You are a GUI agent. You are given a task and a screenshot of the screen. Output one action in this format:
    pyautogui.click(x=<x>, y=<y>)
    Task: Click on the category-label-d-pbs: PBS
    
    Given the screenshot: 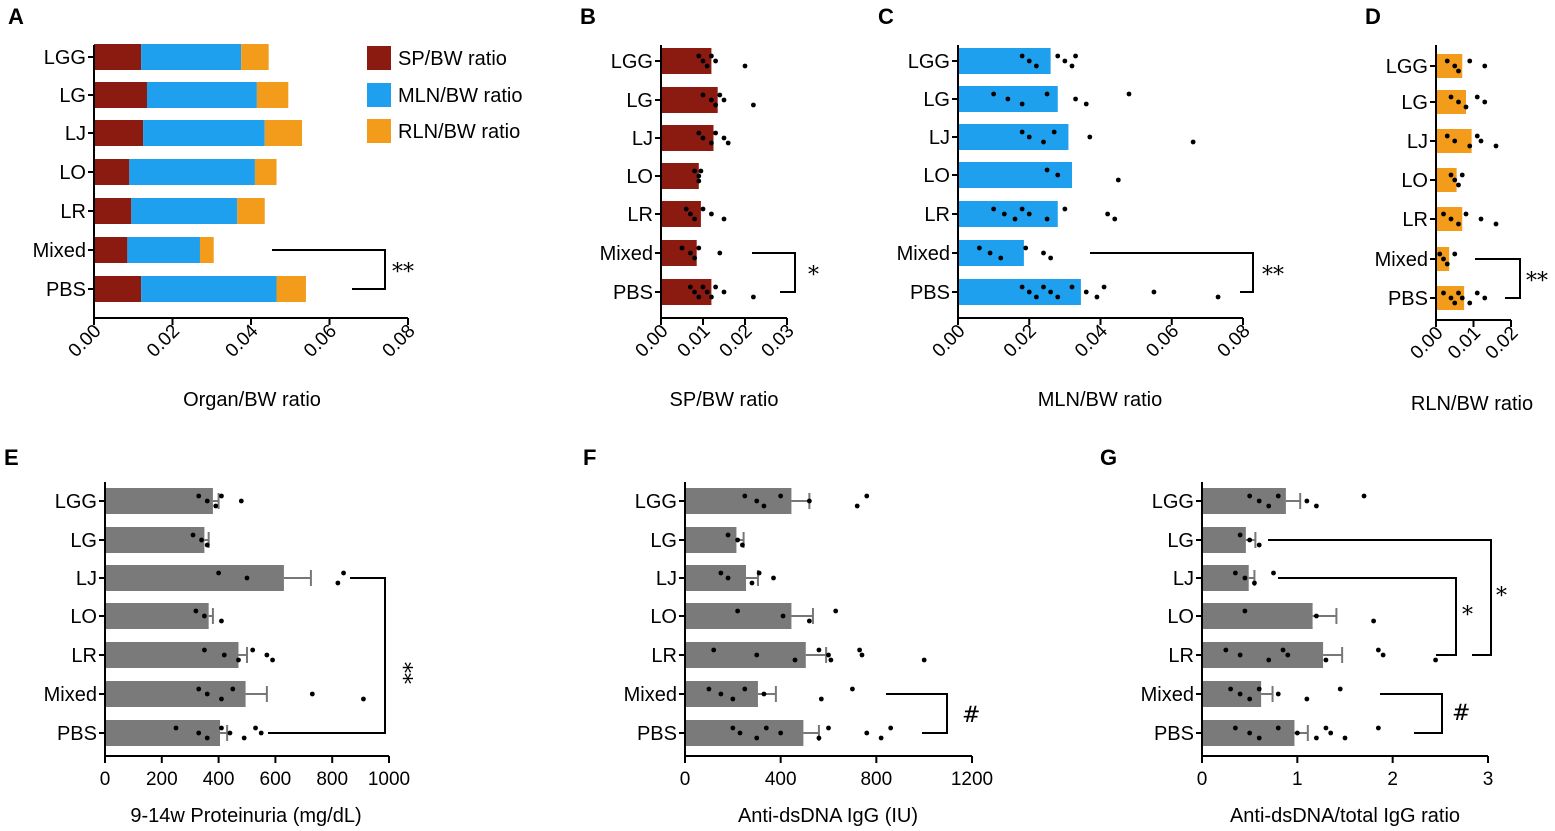 What is the action you would take?
    pyautogui.click(x=1408, y=299)
    